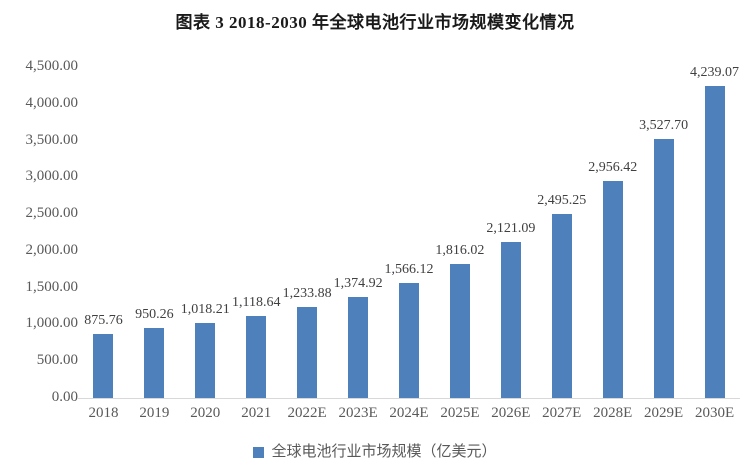 The width and height of the screenshot is (750, 472). I want to click on x-axis-tick-label: 2024E, so click(409, 413).